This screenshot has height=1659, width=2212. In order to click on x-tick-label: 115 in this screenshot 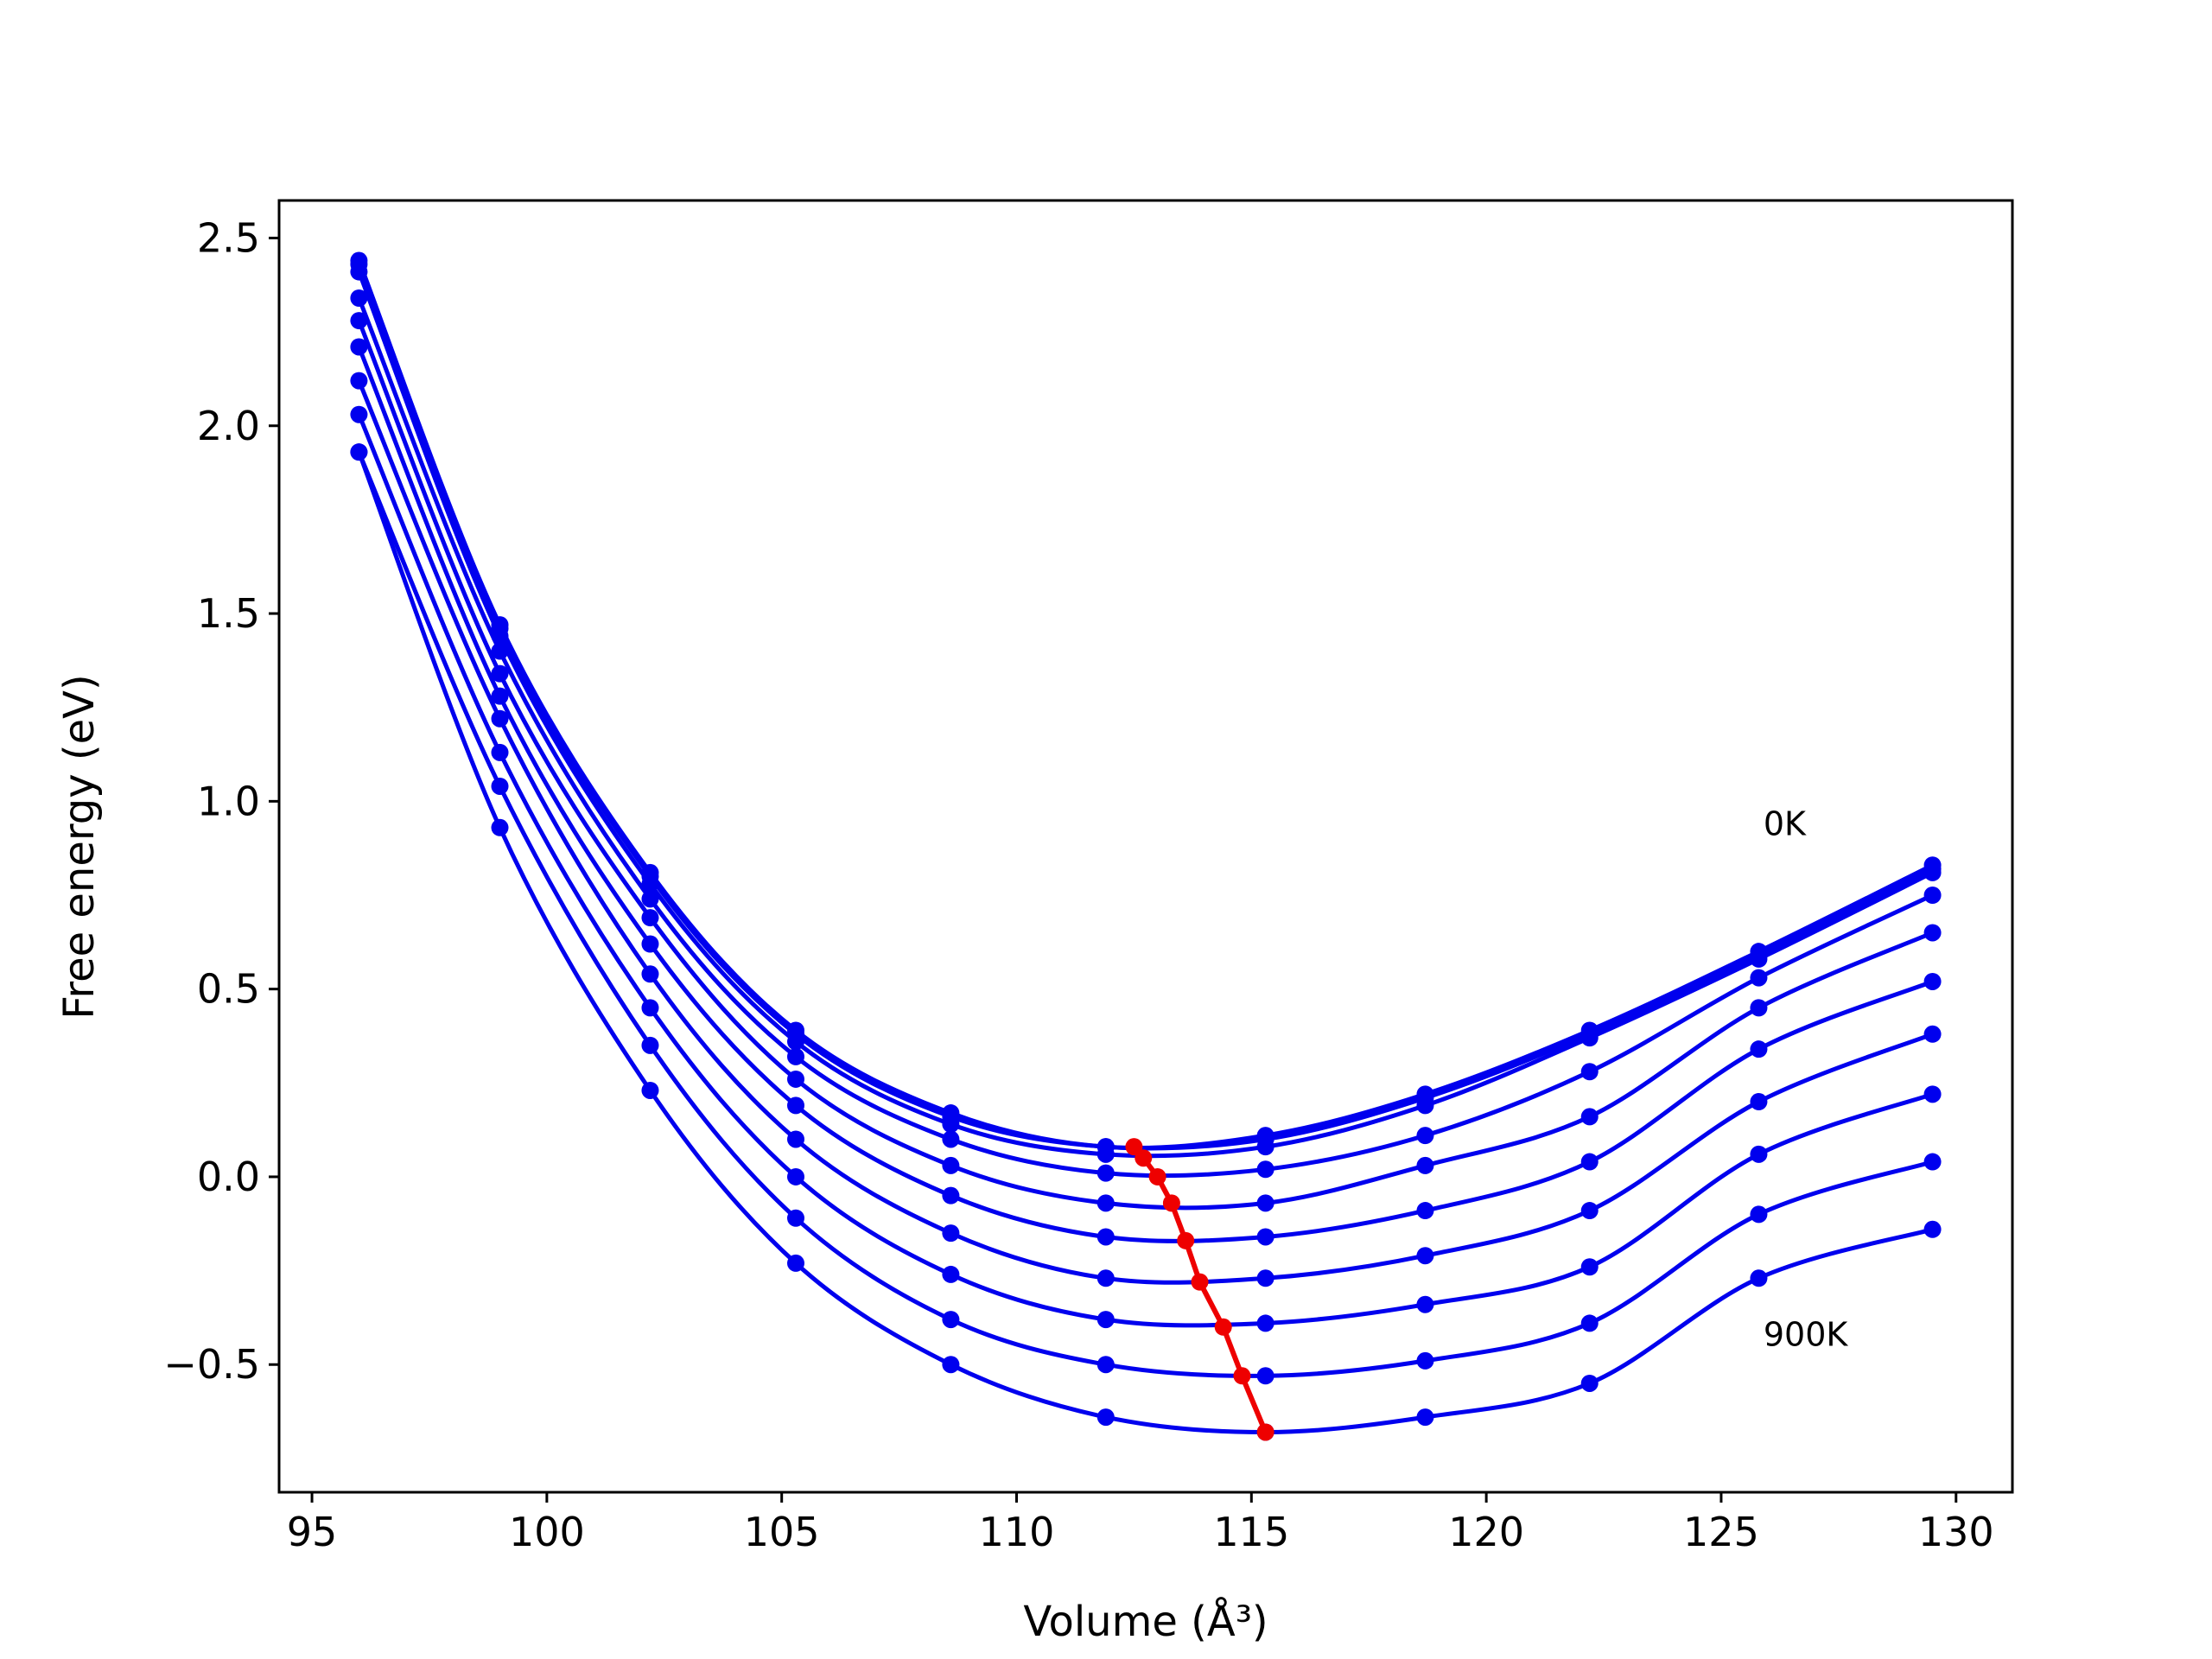, I will do `click(1251, 1532)`.